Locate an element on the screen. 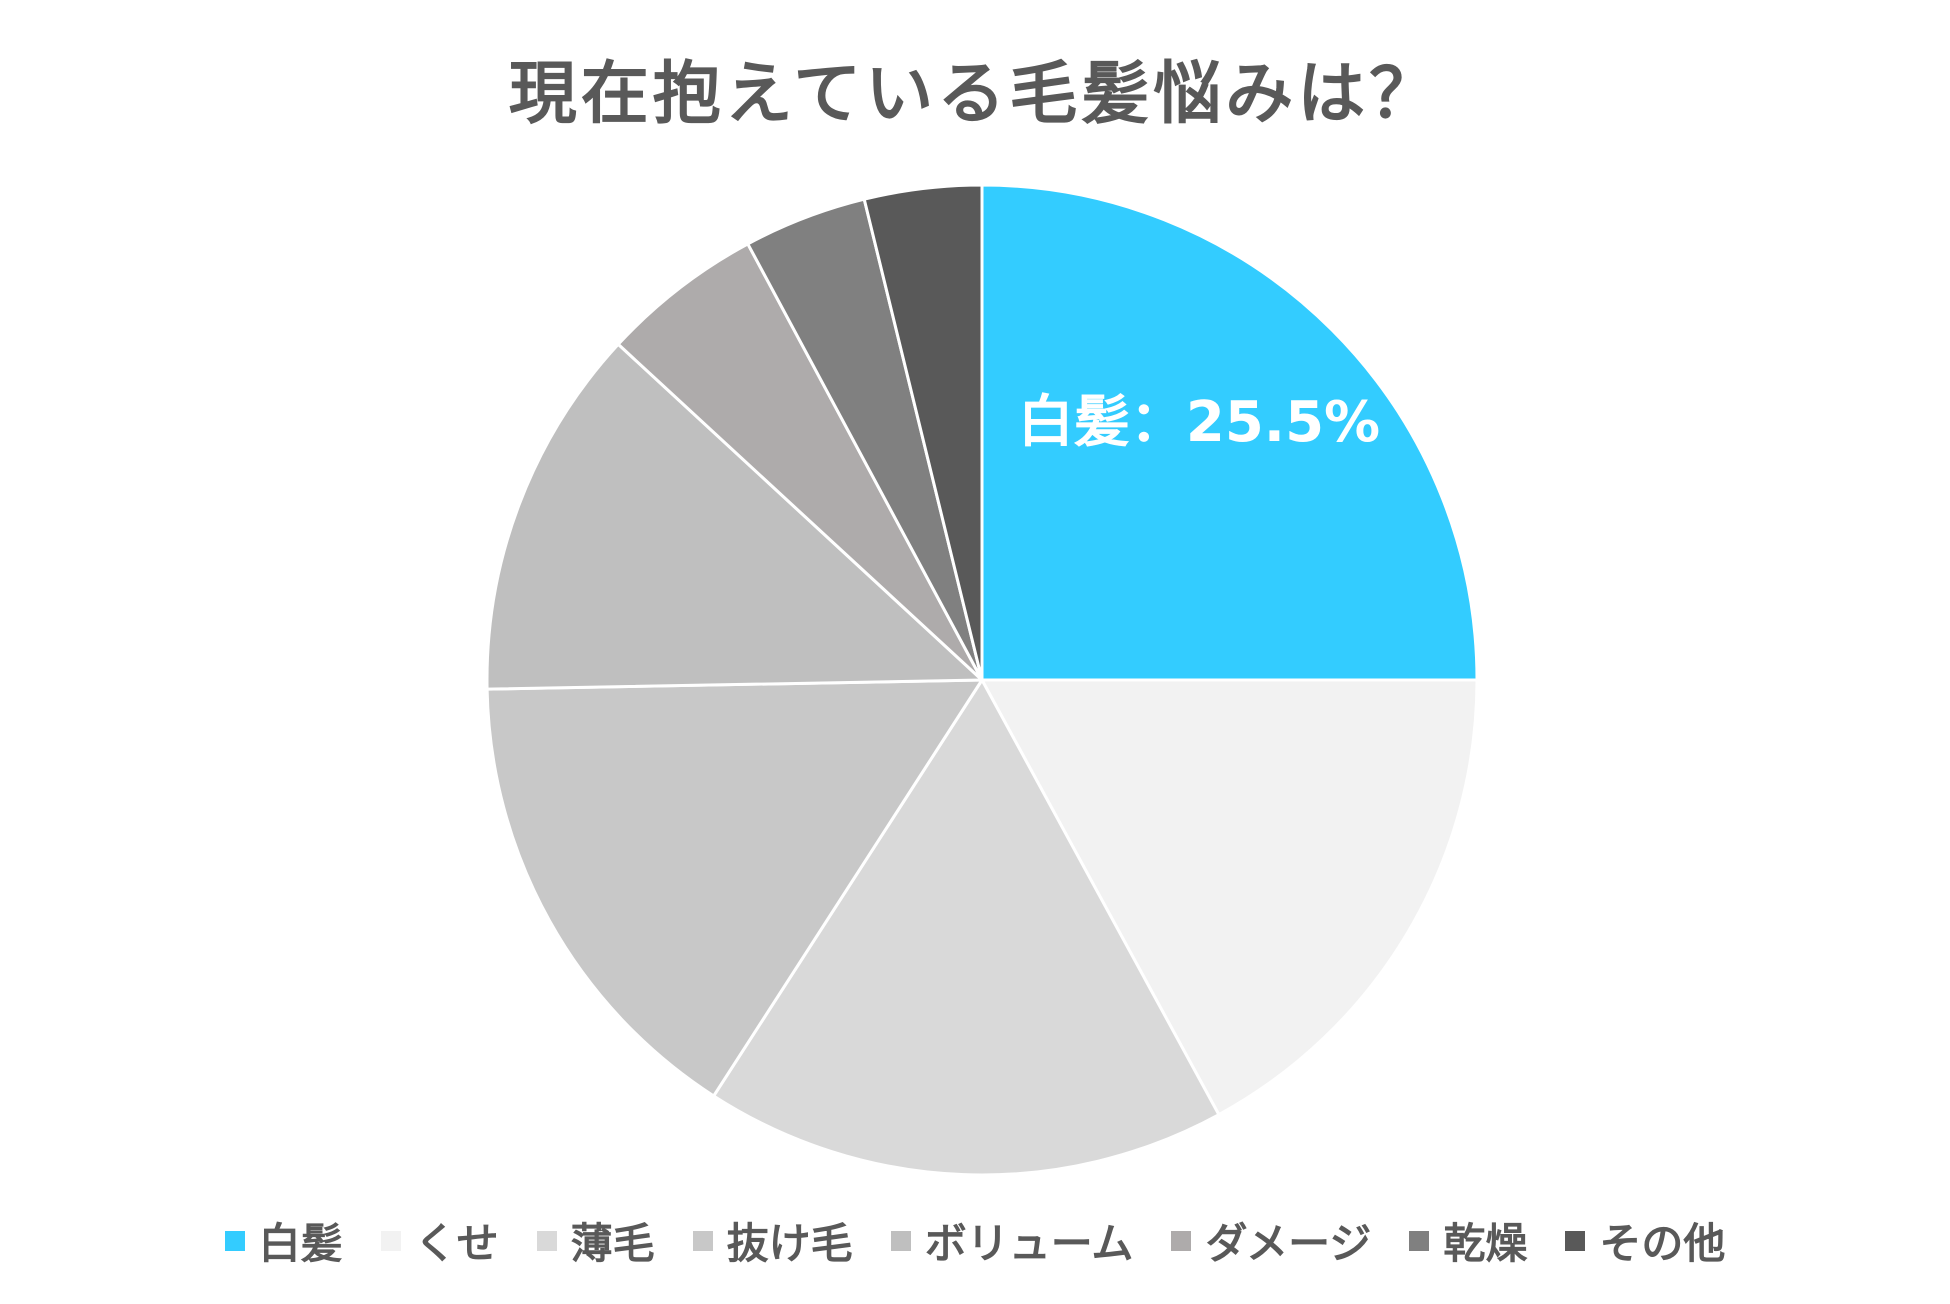 This screenshot has width=1950, height=1304. pie-slice-ボリューム is located at coordinates (735, 516).